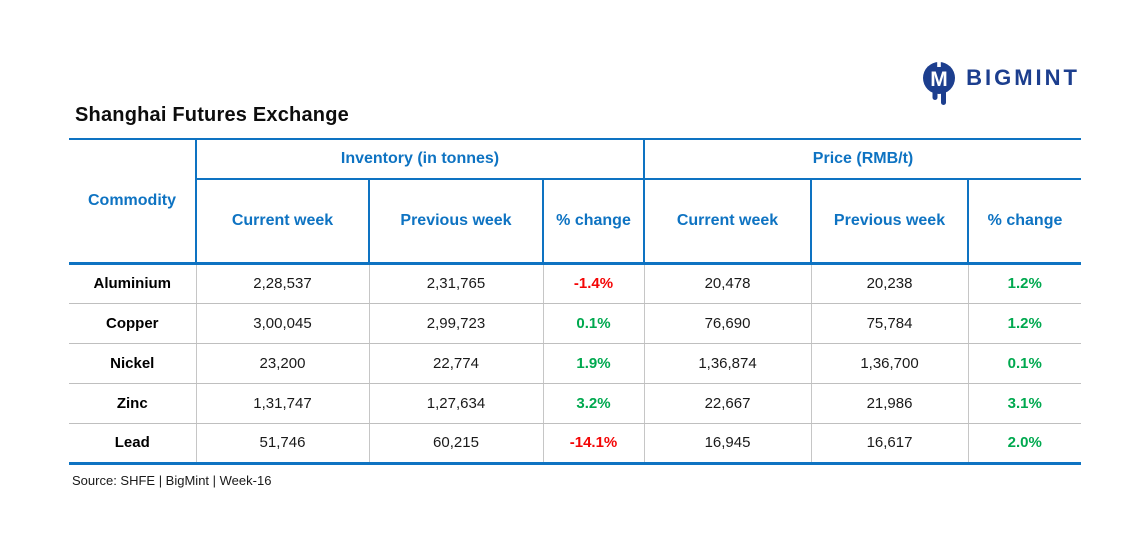  What do you see at coordinates (594, 403) in the screenshot?
I see `inv-change-cell: 3.2%` at bounding box center [594, 403].